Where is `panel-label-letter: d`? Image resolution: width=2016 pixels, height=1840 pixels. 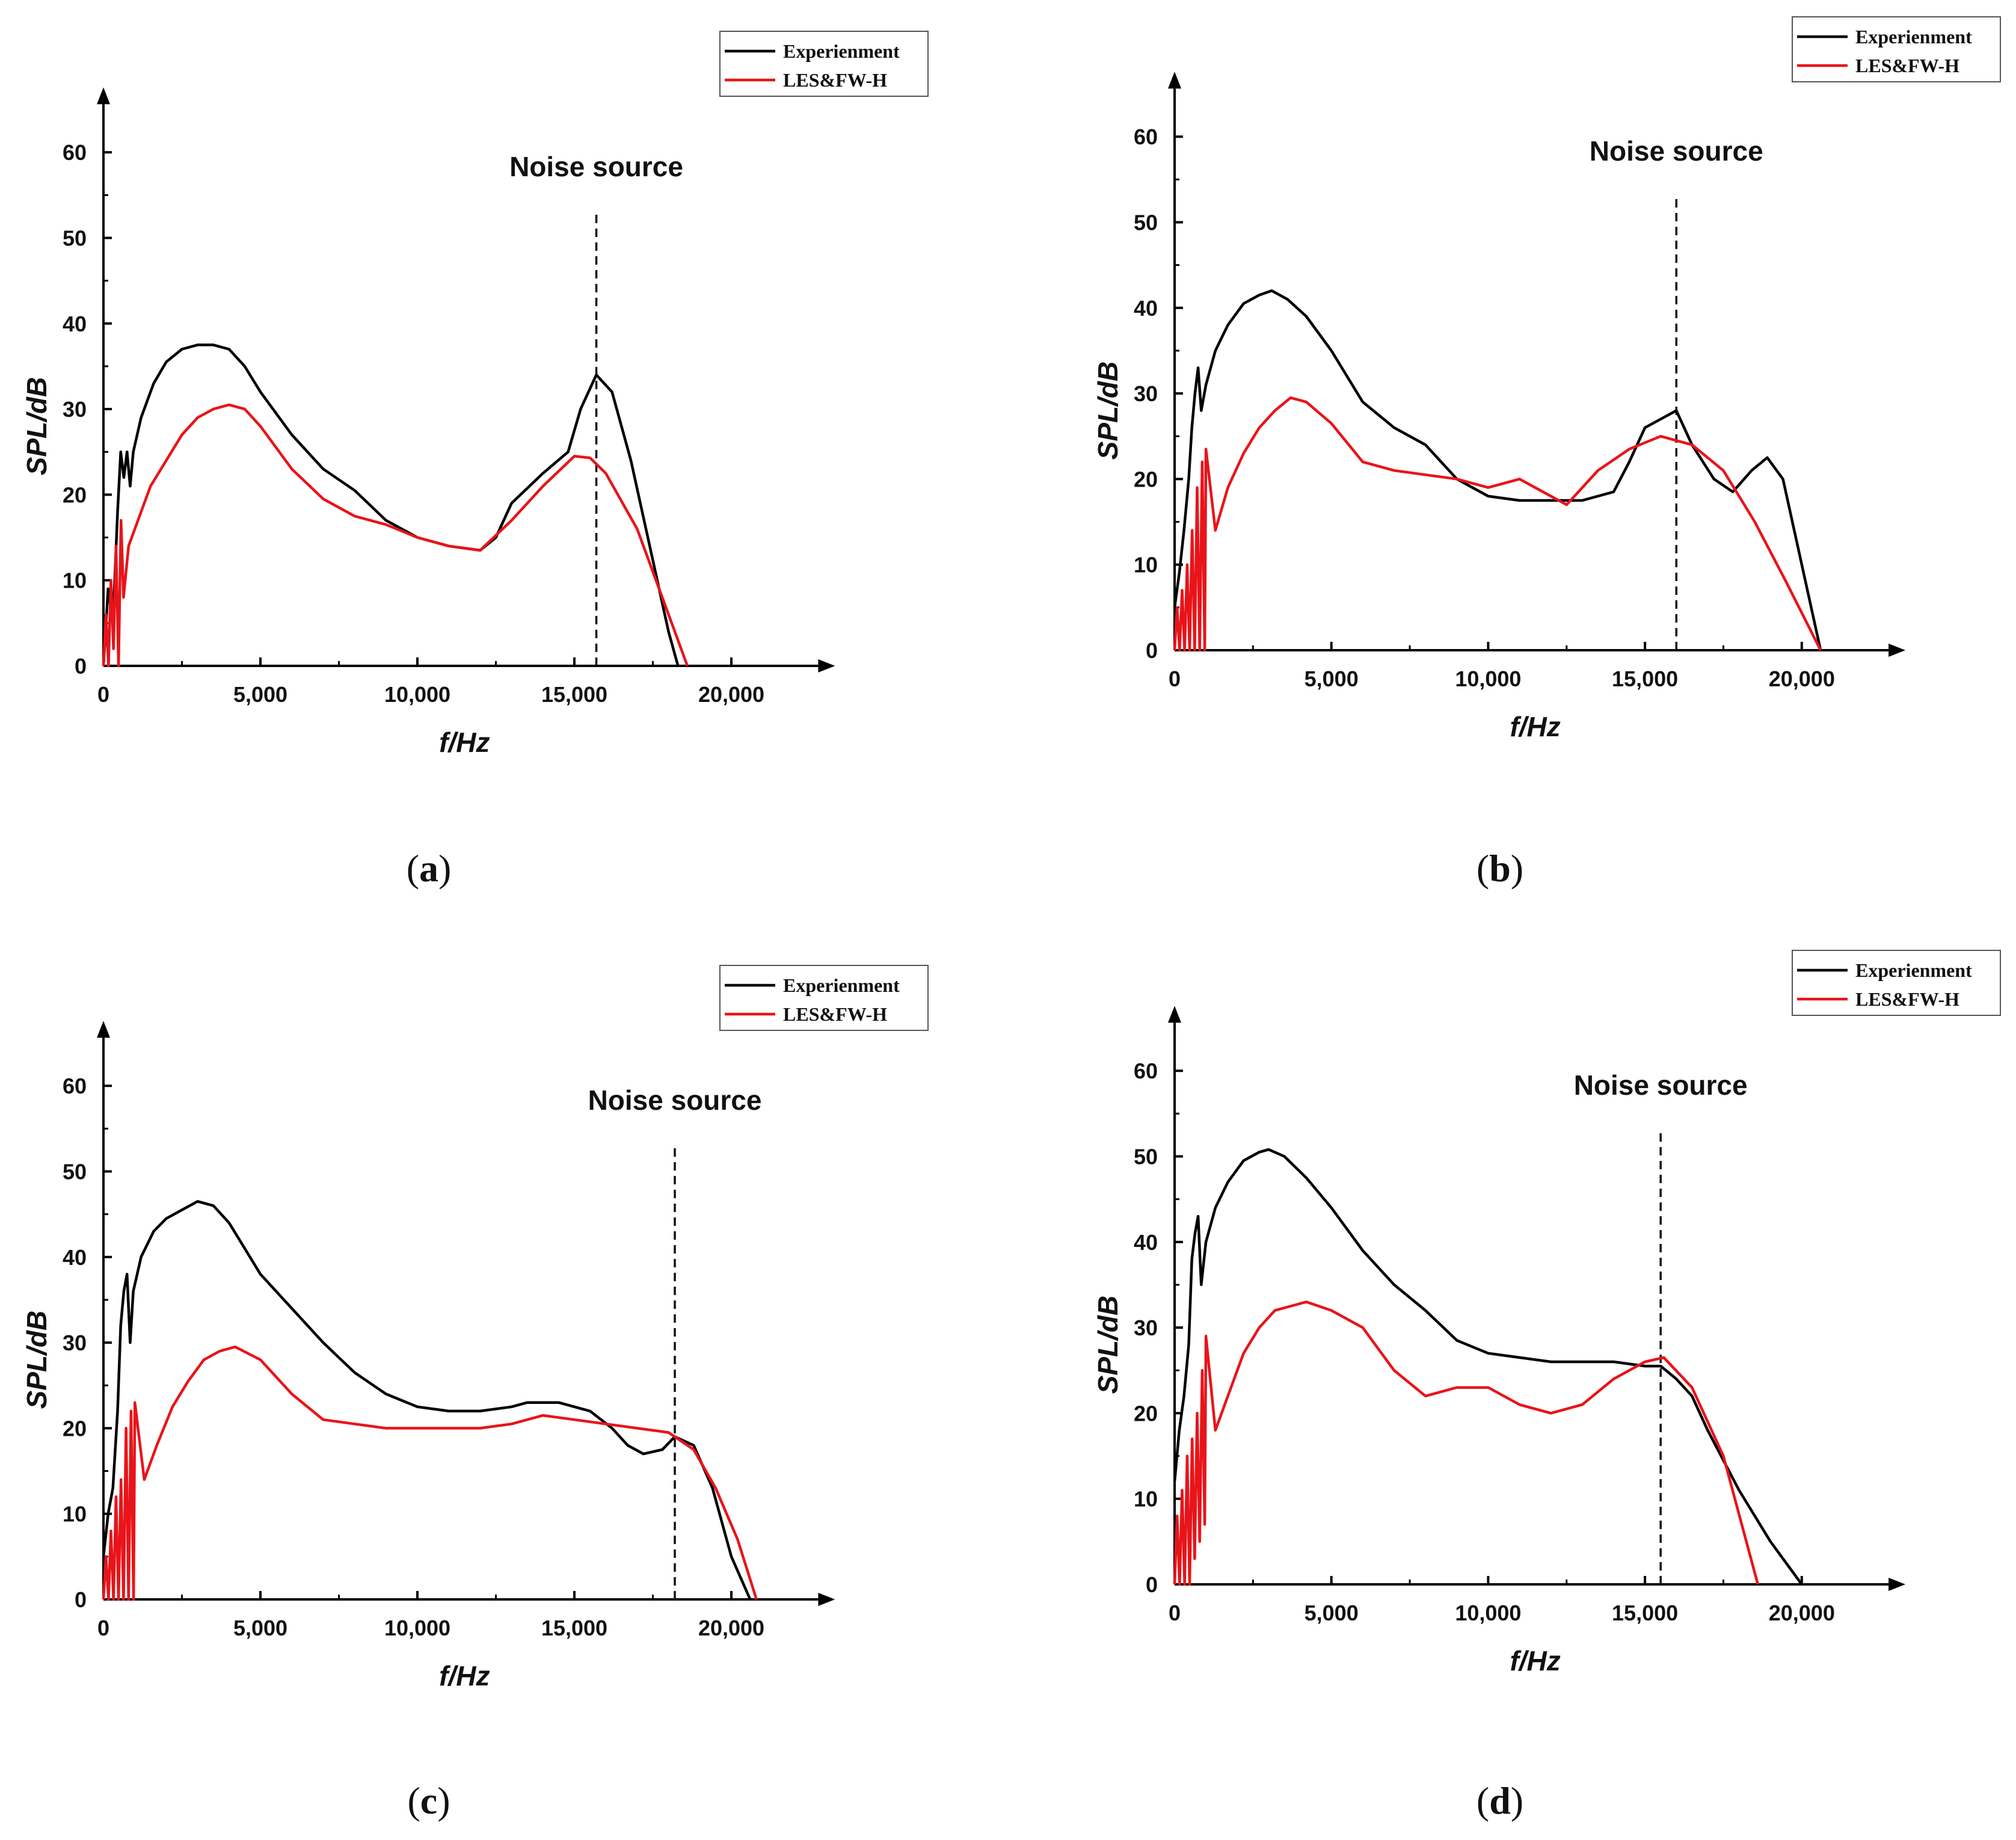
panel-label-letter: d is located at coordinates (1500, 1800).